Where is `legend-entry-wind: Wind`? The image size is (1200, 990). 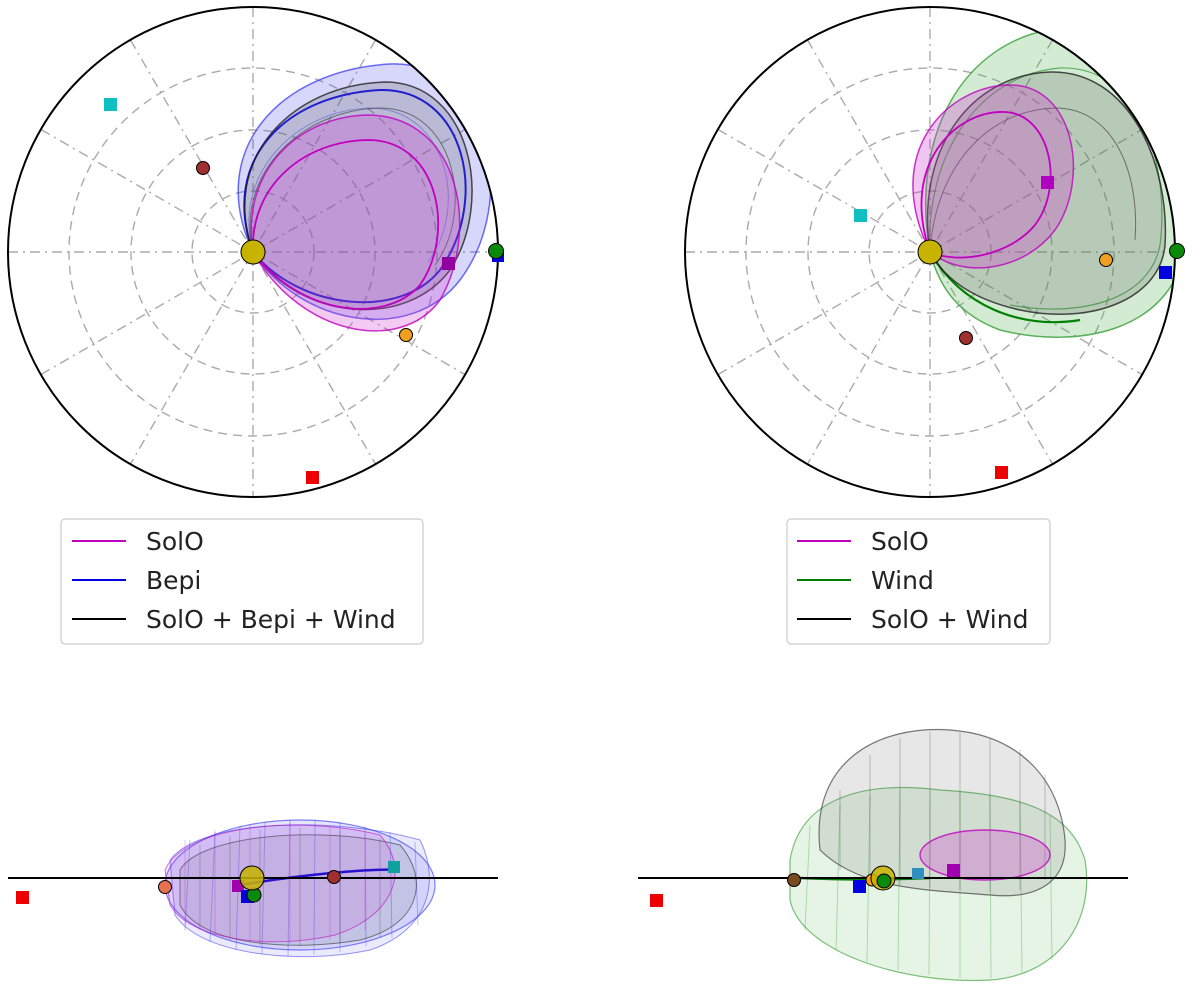
legend-entry-wind: Wind is located at coordinates (902, 580).